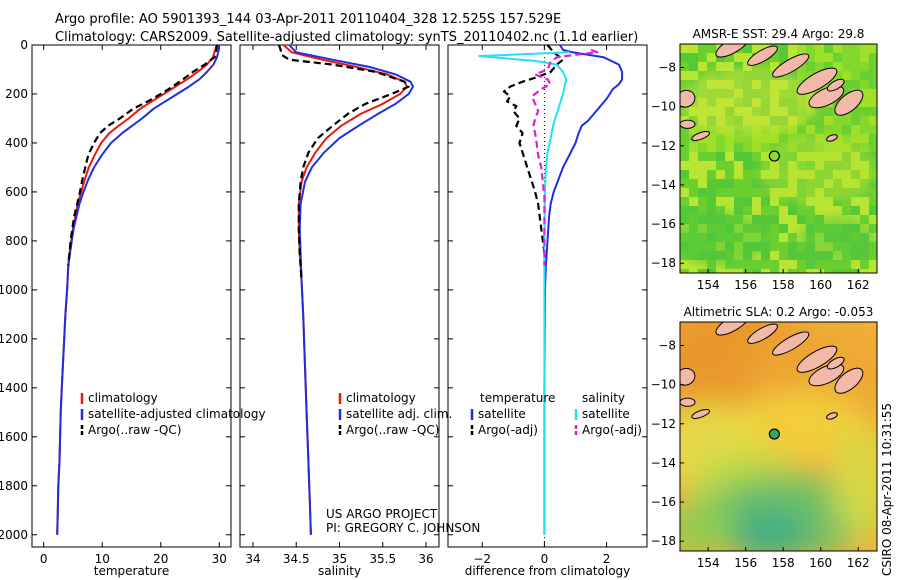 This screenshot has width=900, height=580. What do you see at coordinates (24, 45) in the screenshot?
I see `y-tick-label: 0` at bounding box center [24, 45].